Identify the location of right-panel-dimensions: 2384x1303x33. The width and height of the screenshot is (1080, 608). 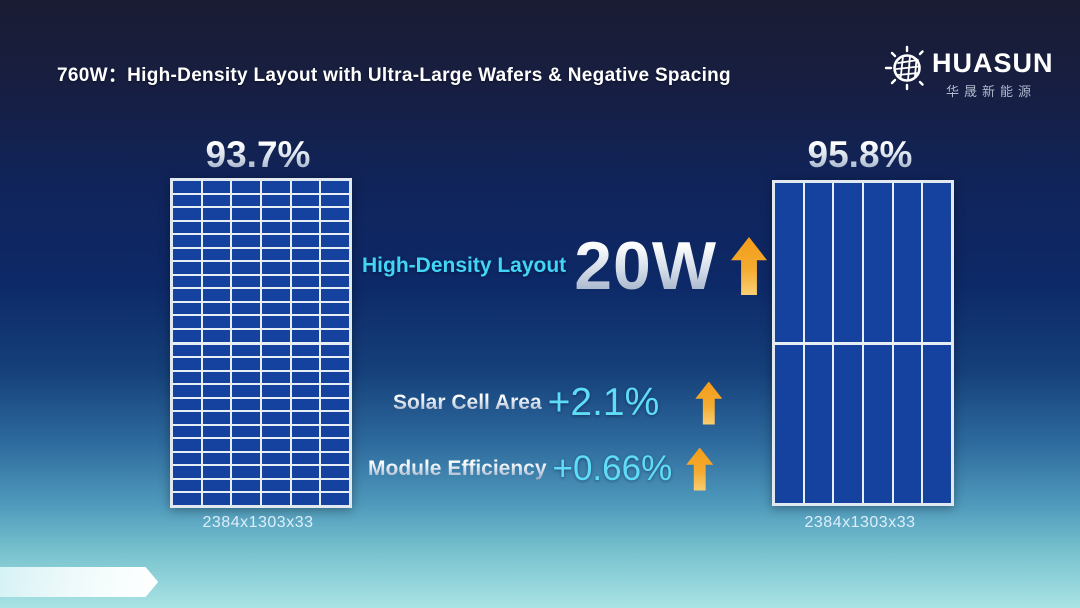
(860, 522).